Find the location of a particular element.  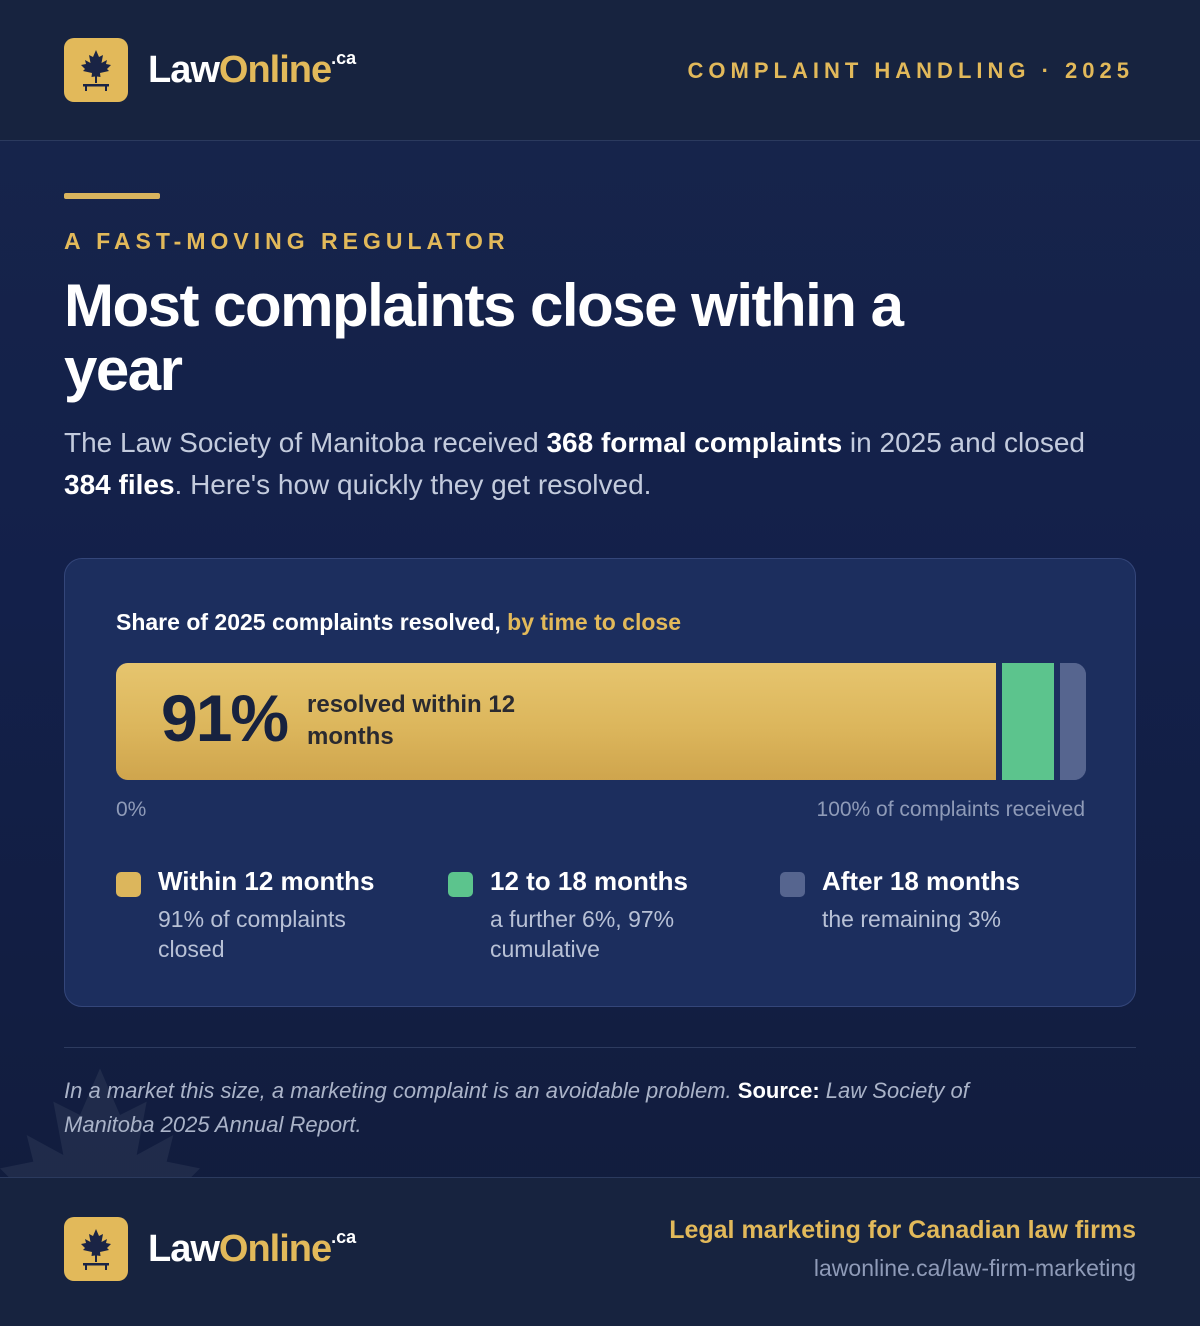

bar-segment-after-18-months is located at coordinates (1071, 721).